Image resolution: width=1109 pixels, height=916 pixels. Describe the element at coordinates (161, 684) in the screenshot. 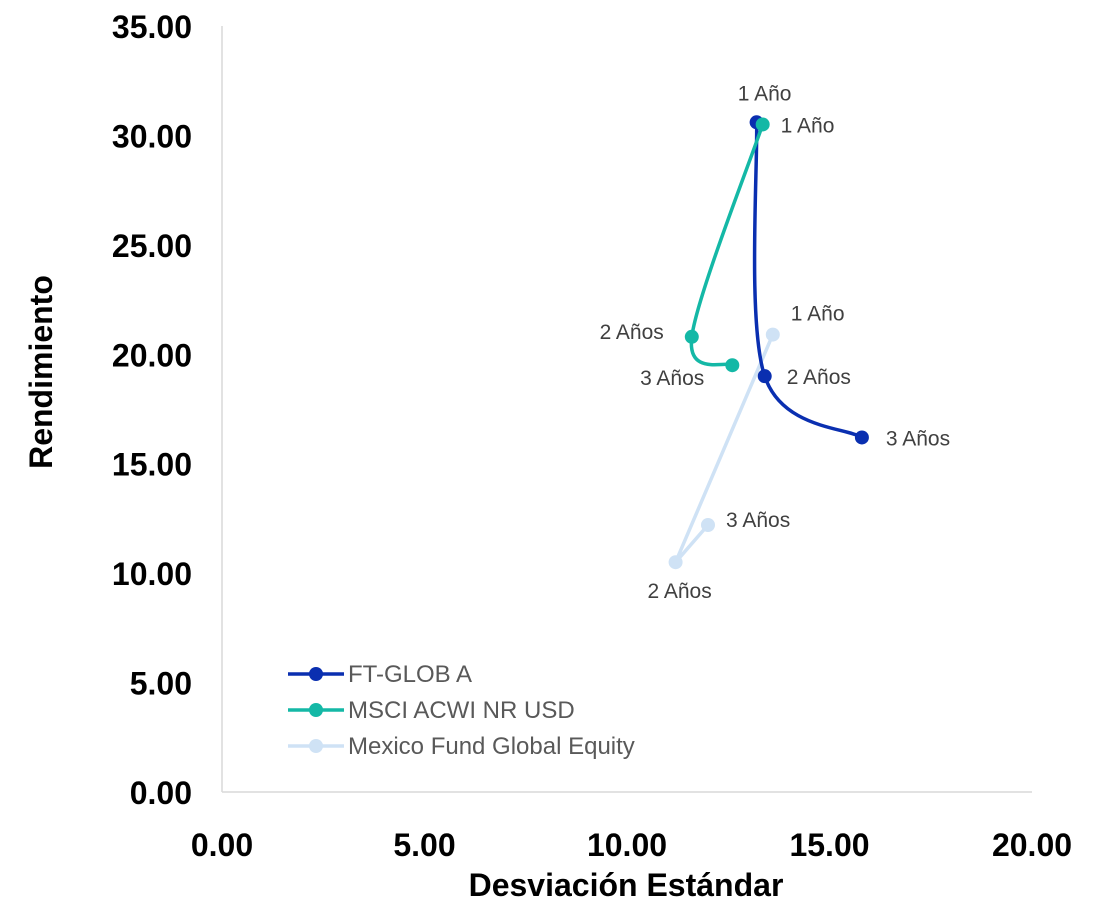

I see `y-tick-label: 5.00` at that location.